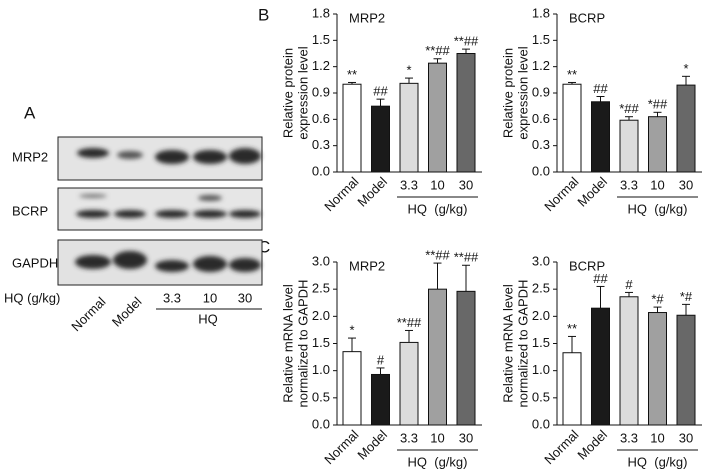 This screenshot has height=472, width=714. I want to click on group-label: HQ, so click(208, 318).